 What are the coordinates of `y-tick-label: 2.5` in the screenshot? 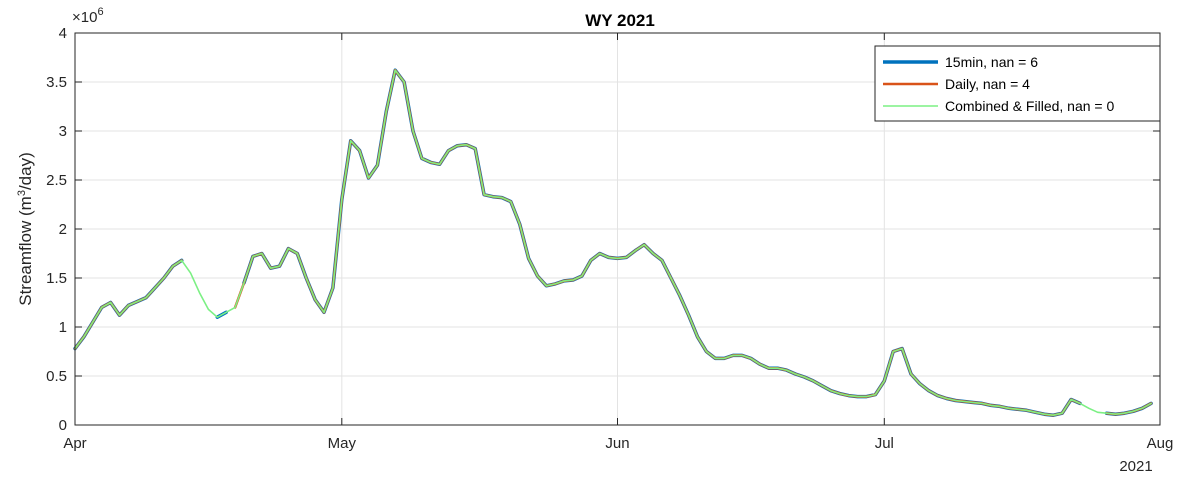 It's located at (56, 180).